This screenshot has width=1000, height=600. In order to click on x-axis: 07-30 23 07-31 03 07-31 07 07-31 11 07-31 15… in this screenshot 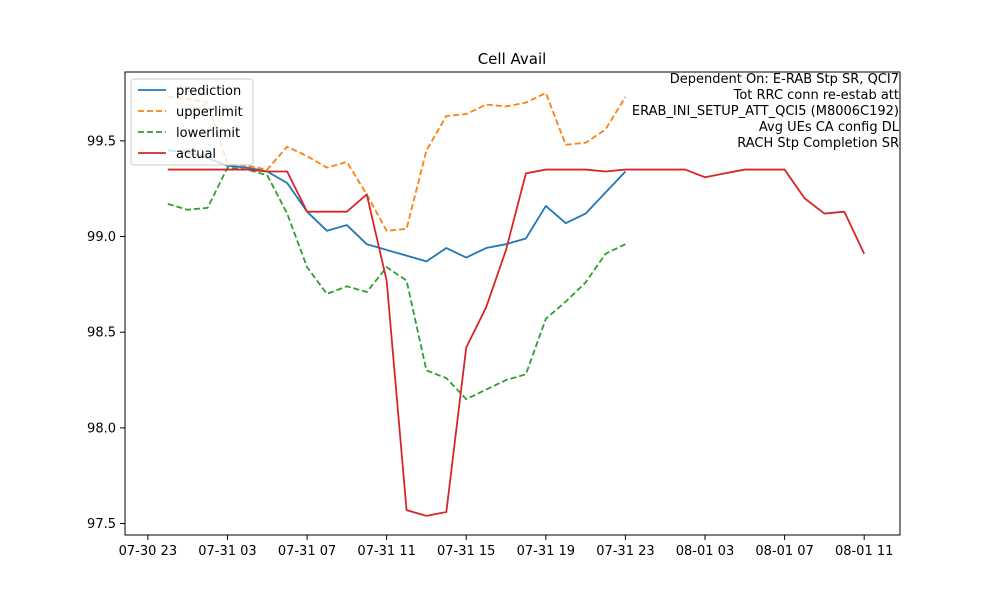, I will do `click(506, 547)`.